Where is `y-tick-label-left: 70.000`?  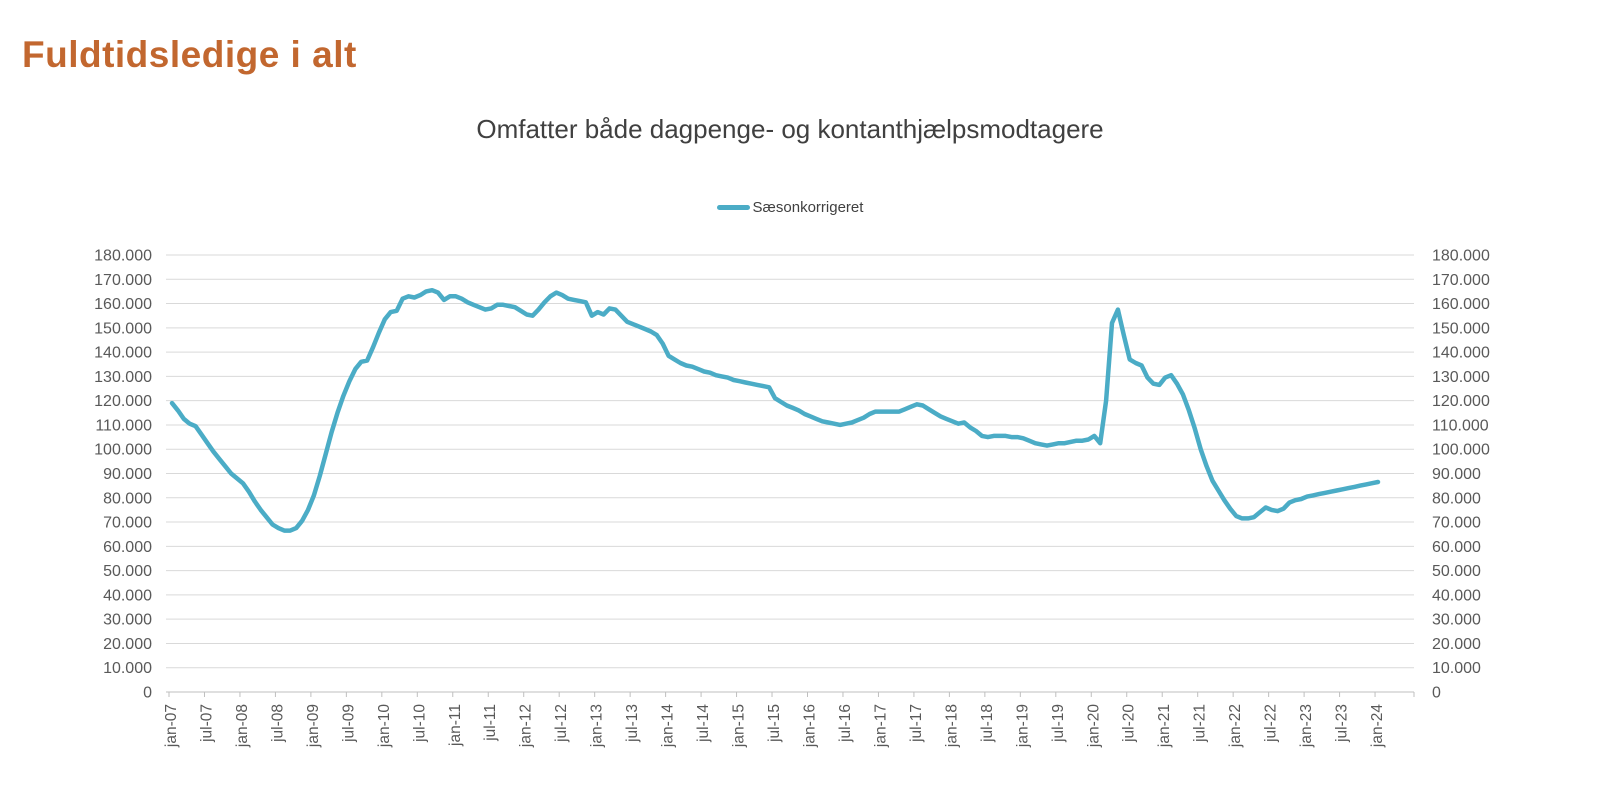 y-tick-label-left: 70.000 is located at coordinates (127, 523).